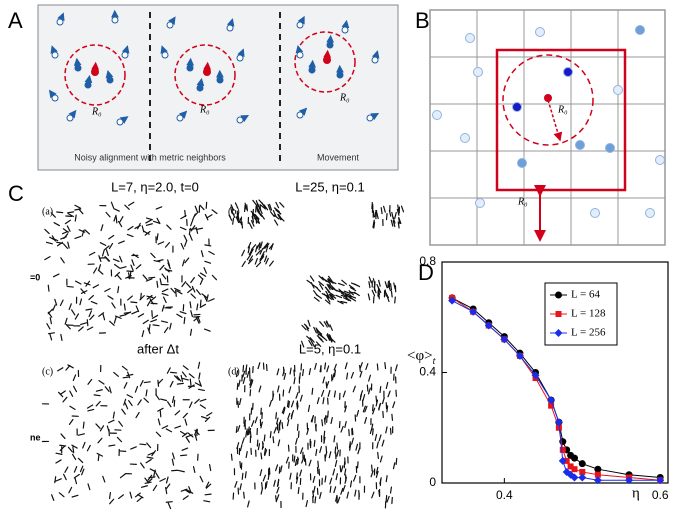 The height and width of the screenshot is (521, 674). Describe the element at coordinates (96, 111) in the screenshot. I see `radius-label: R₀` at that location.